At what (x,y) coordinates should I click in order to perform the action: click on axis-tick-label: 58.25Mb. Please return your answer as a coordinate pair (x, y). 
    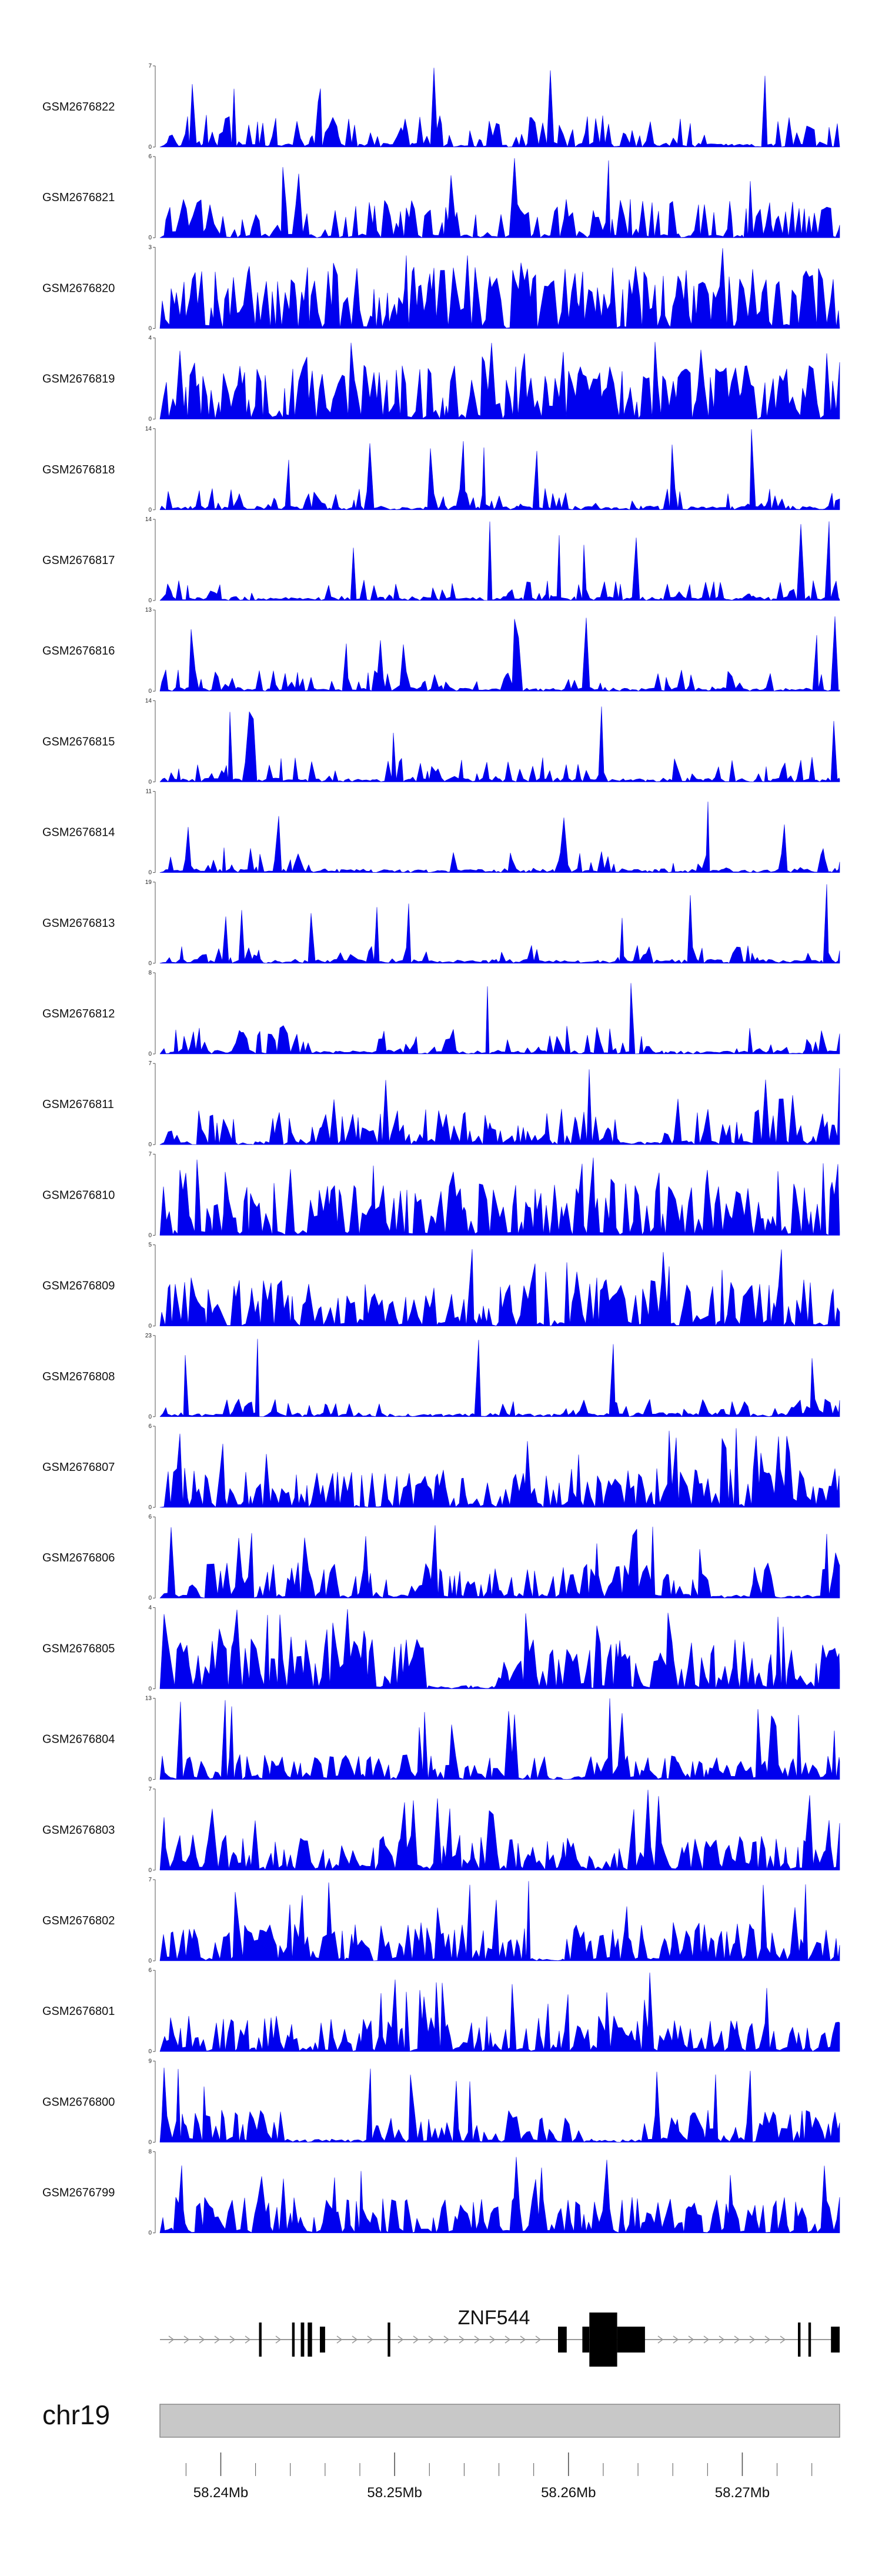
    Looking at the image, I should click on (394, 2493).